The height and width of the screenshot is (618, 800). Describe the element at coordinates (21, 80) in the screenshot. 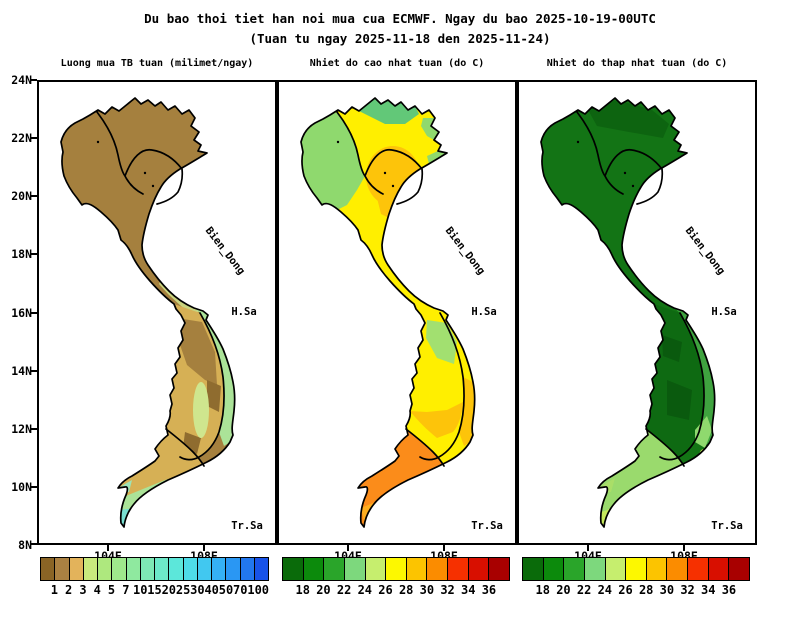

I see `y-axis-label: 24N` at that location.